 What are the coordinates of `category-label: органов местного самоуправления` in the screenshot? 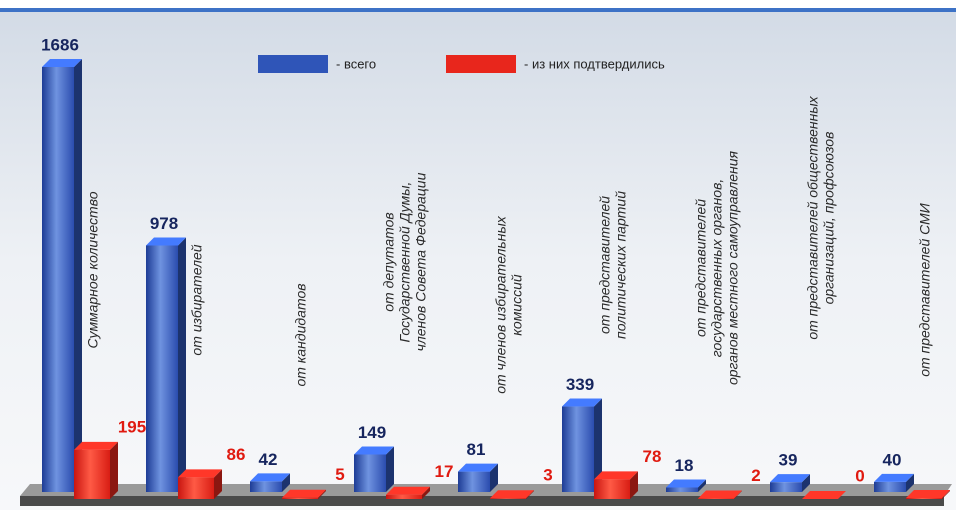 It's located at (733, 267).